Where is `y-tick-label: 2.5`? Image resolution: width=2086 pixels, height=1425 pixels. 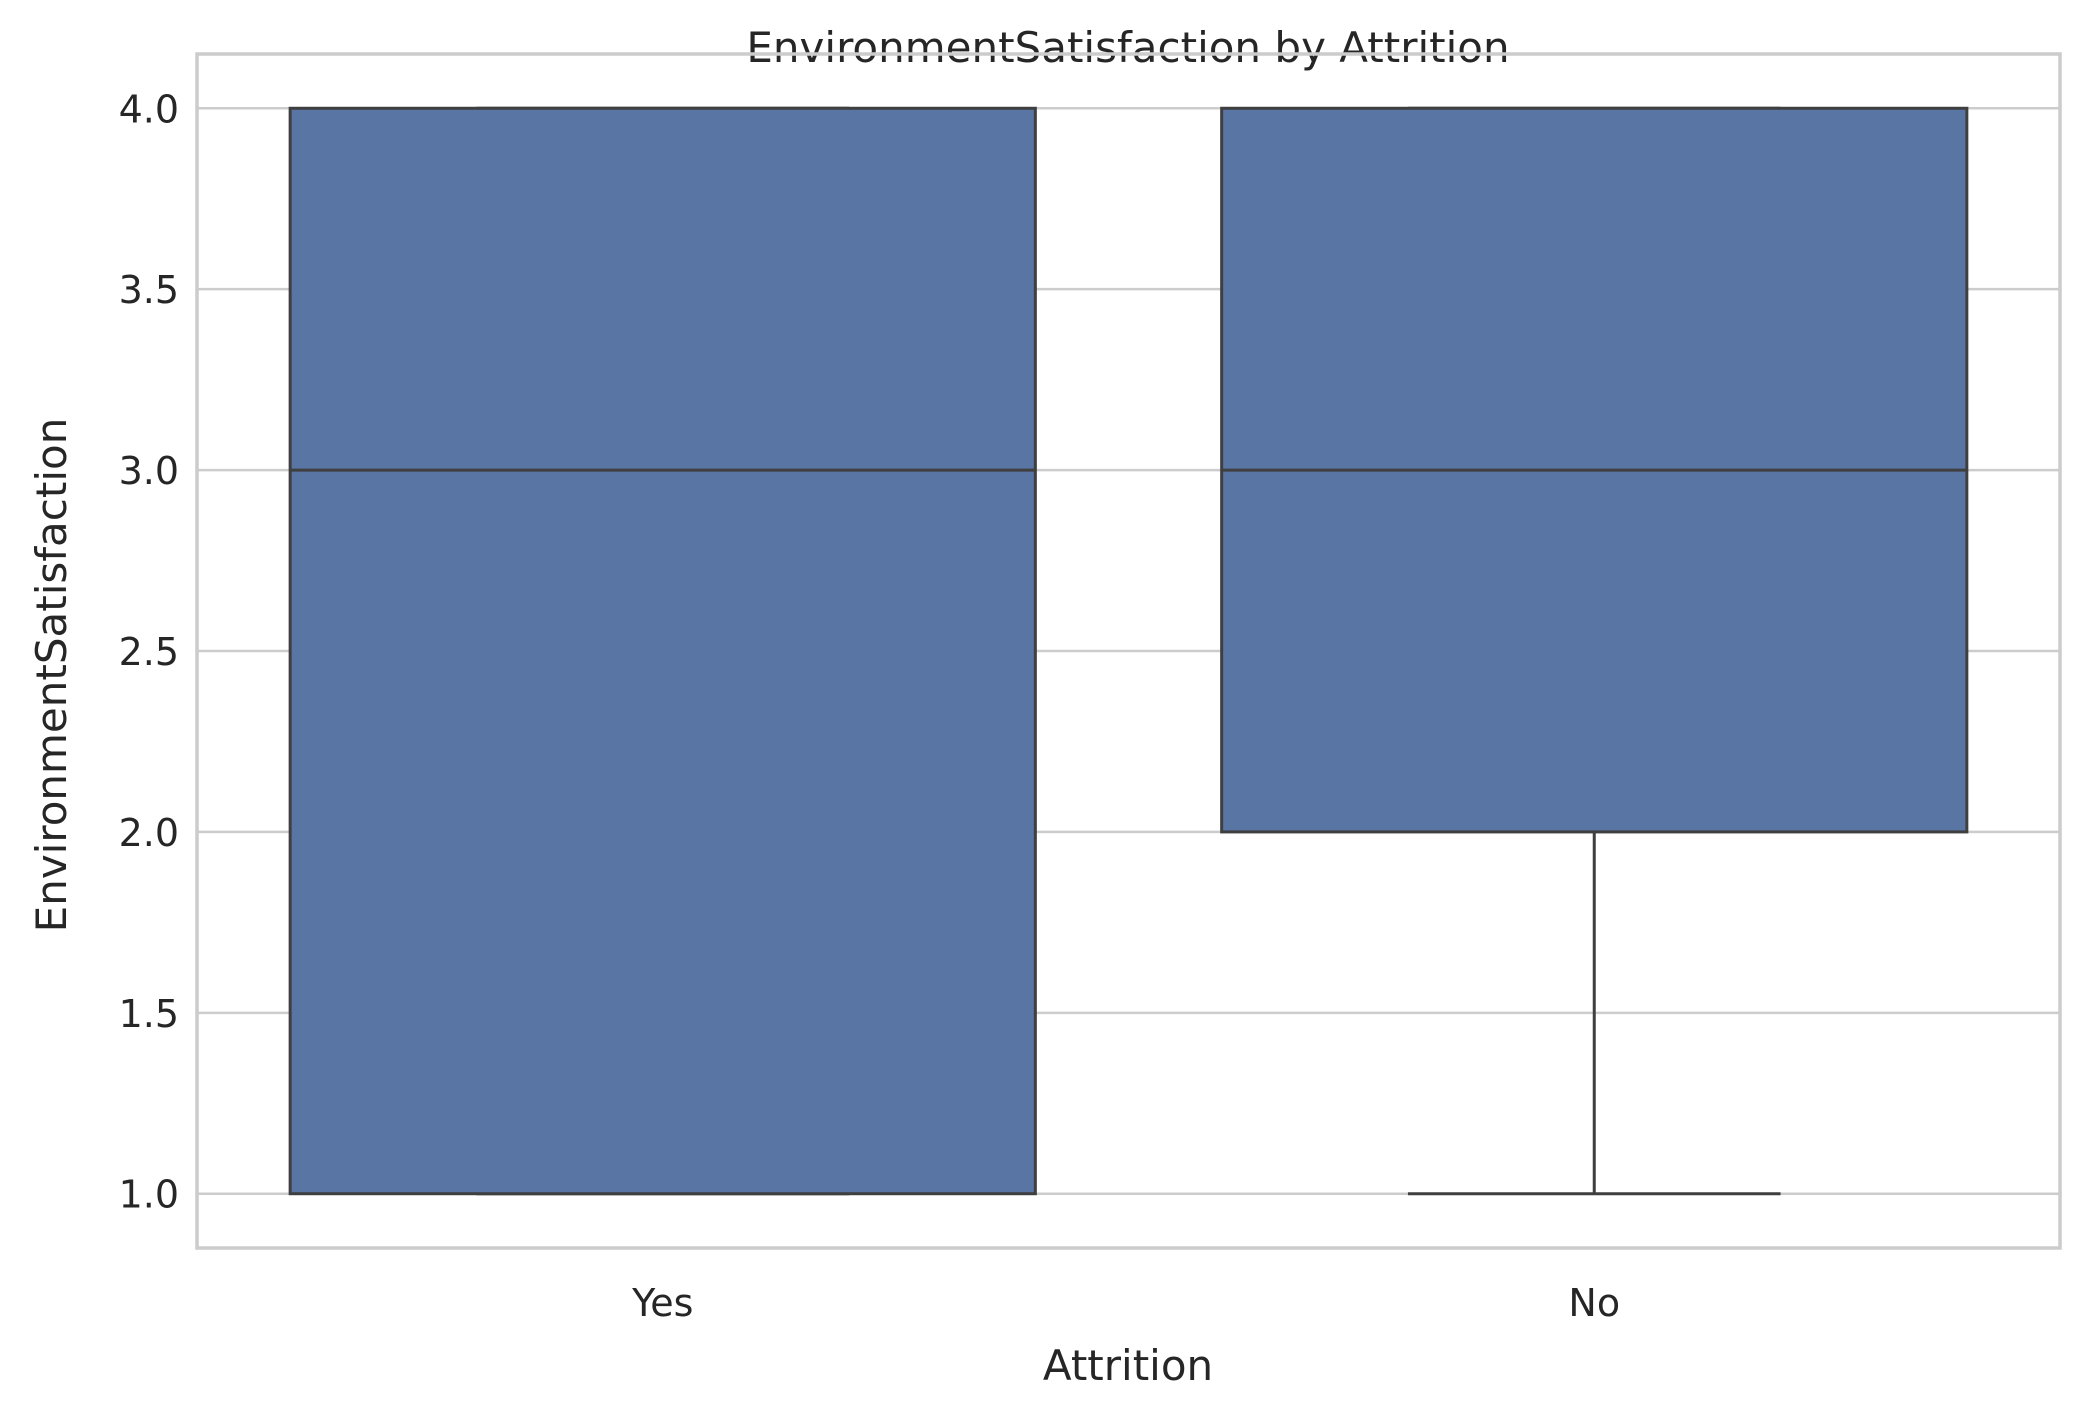 y-tick-label: 2.5 is located at coordinates (149, 652).